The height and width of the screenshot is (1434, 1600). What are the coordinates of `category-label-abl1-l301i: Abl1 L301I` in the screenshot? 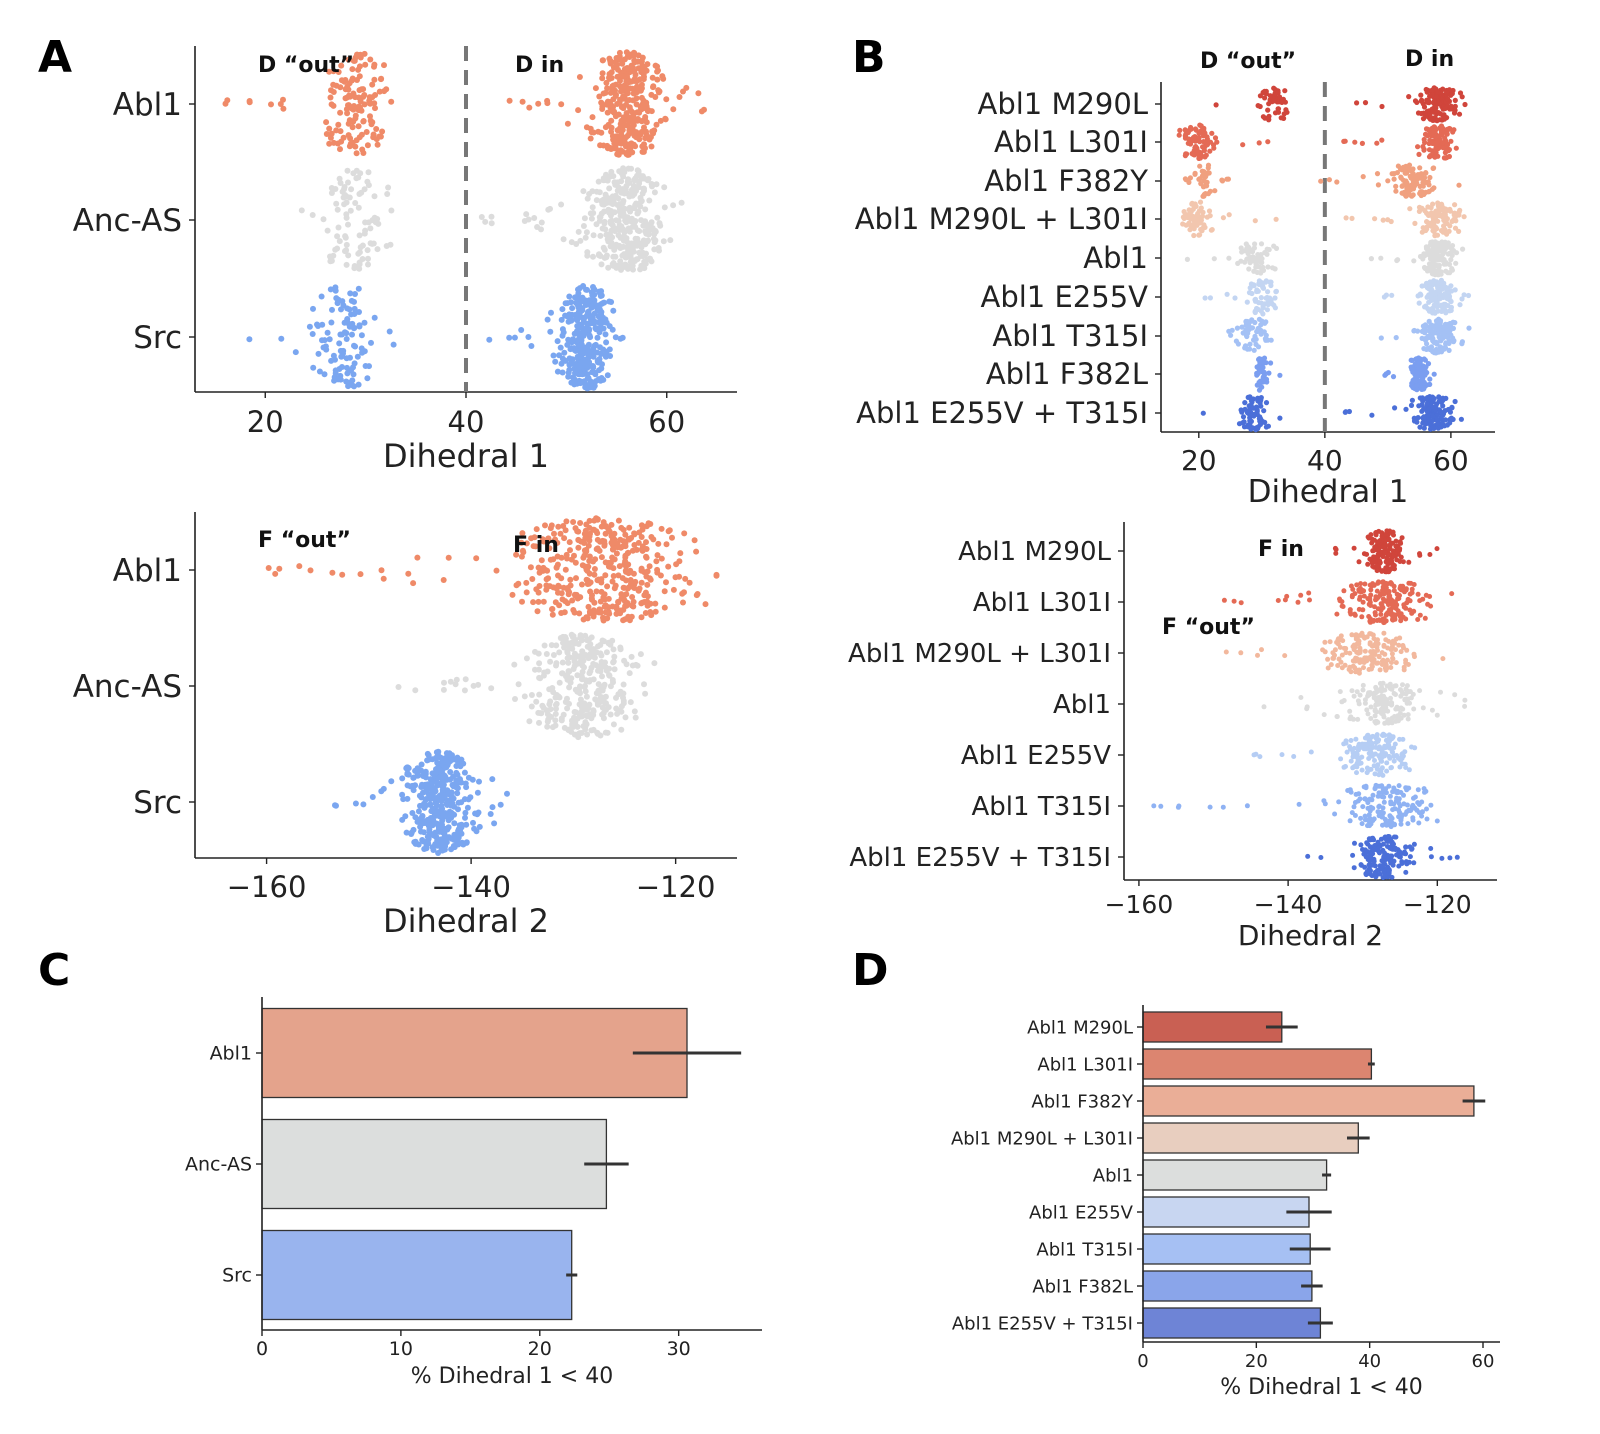 It's located at (1071, 142).